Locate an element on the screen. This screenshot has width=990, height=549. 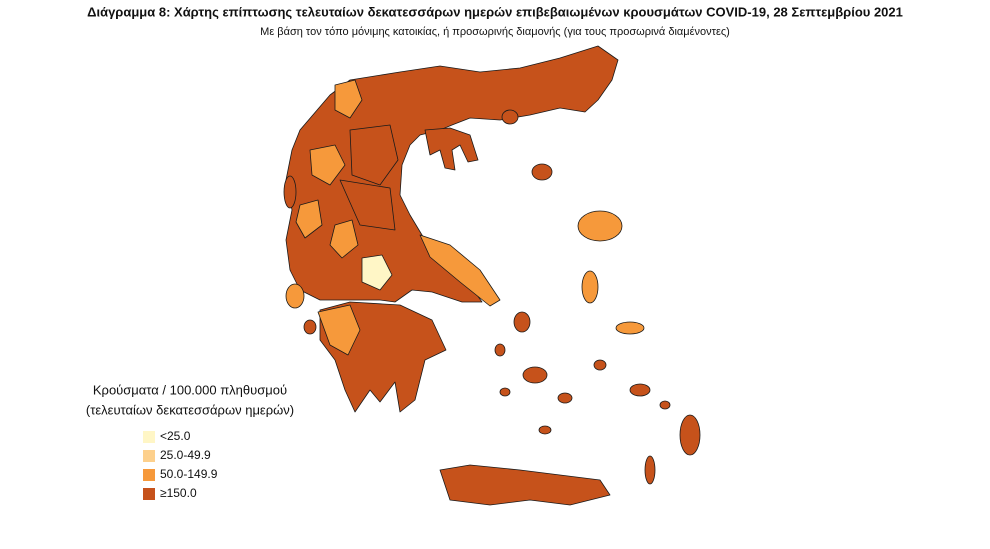
legend-label: 50.0-149.9 is located at coordinates (189, 474).